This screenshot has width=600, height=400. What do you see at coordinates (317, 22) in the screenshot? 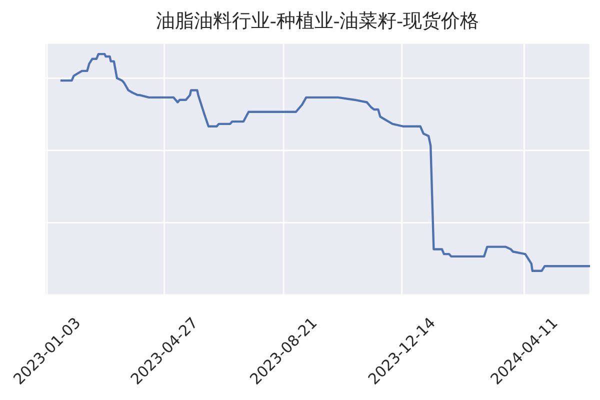
I see `chart-title: 油脂油料行业-种植业-油菜籽-现货价格` at bounding box center [317, 22].